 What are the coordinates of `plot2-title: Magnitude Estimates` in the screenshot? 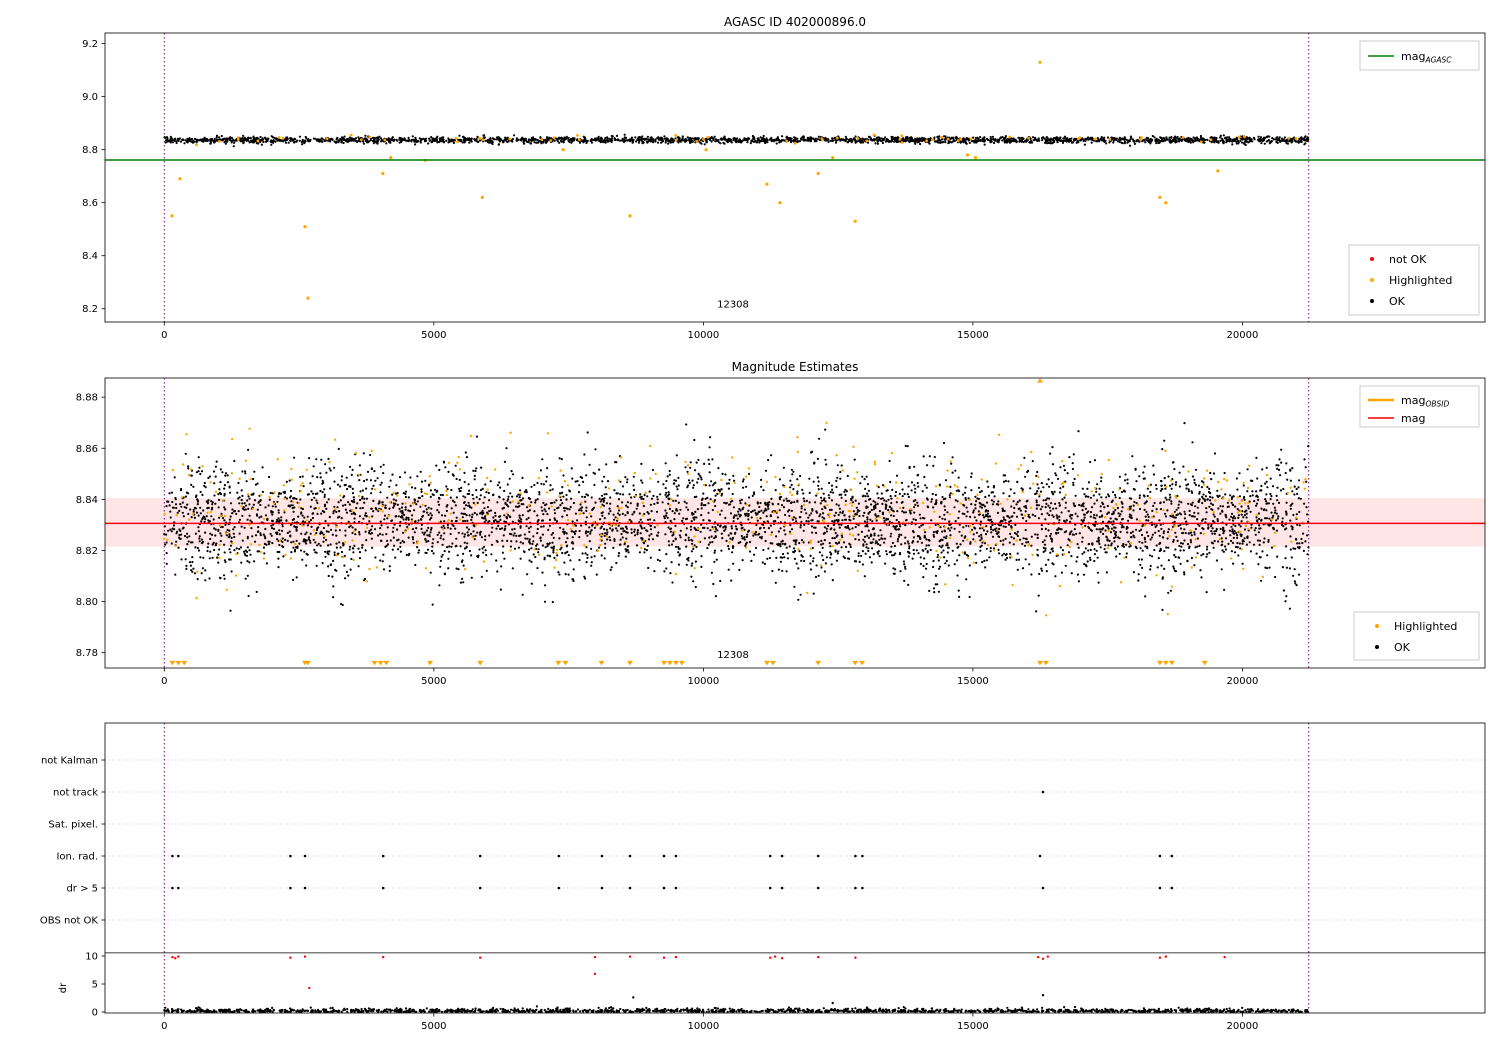 It's located at (795, 367).